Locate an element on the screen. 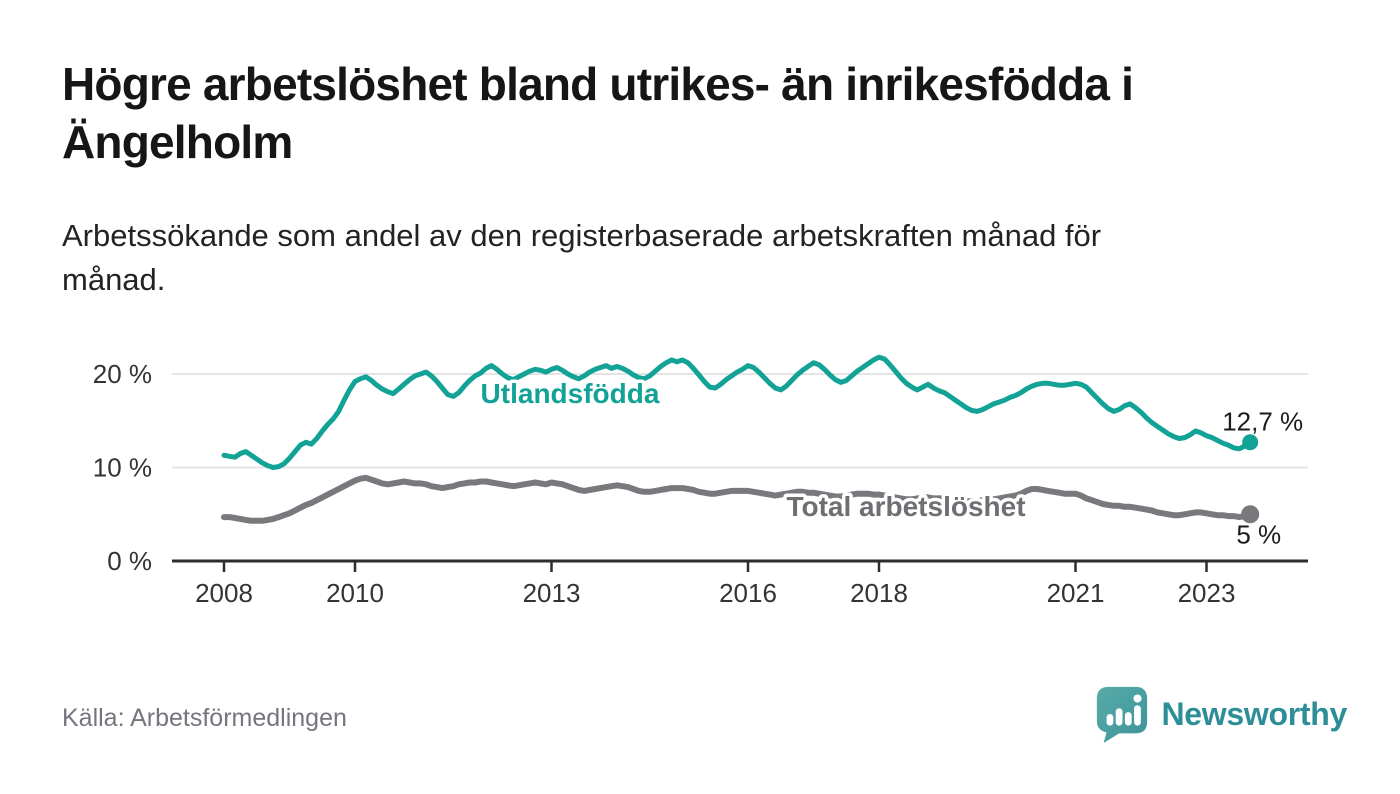 The image size is (1400, 794). x-tick-label-2021: 2021 is located at coordinates (1076, 593).